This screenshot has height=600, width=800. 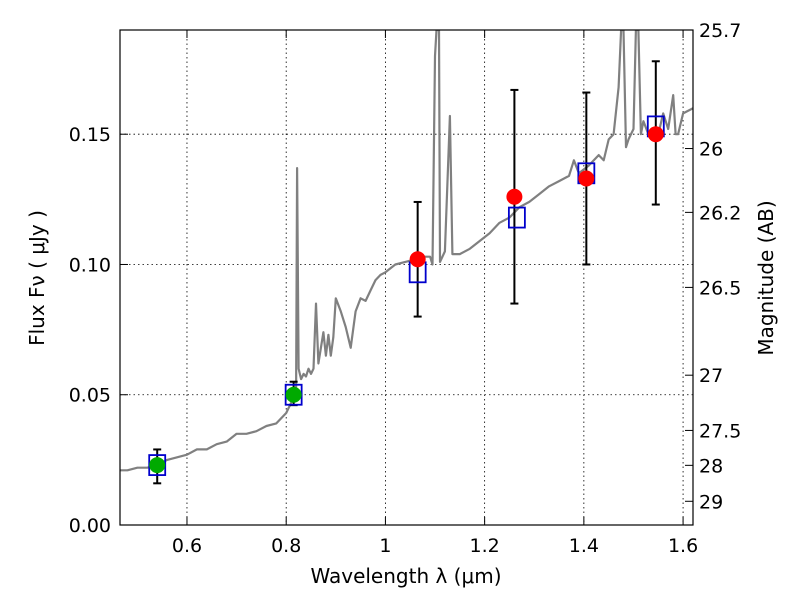 What do you see at coordinates (720, 213) in the screenshot?
I see `right-tick-label: 26.2` at bounding box center [720, 213].